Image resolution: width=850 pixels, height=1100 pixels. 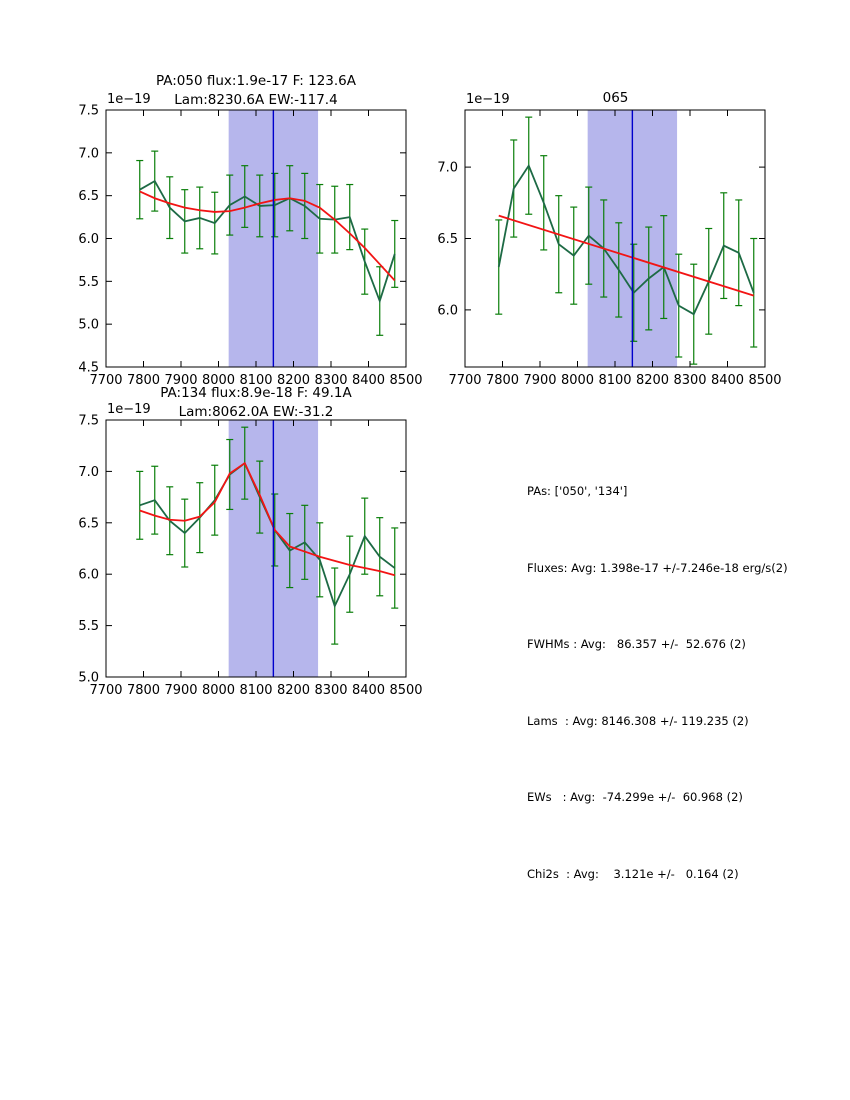 I want to click on plot-pa134-title-line1: PA:134 flux:8.9e-18 F: 49.1A, so click(x=256, y=393).